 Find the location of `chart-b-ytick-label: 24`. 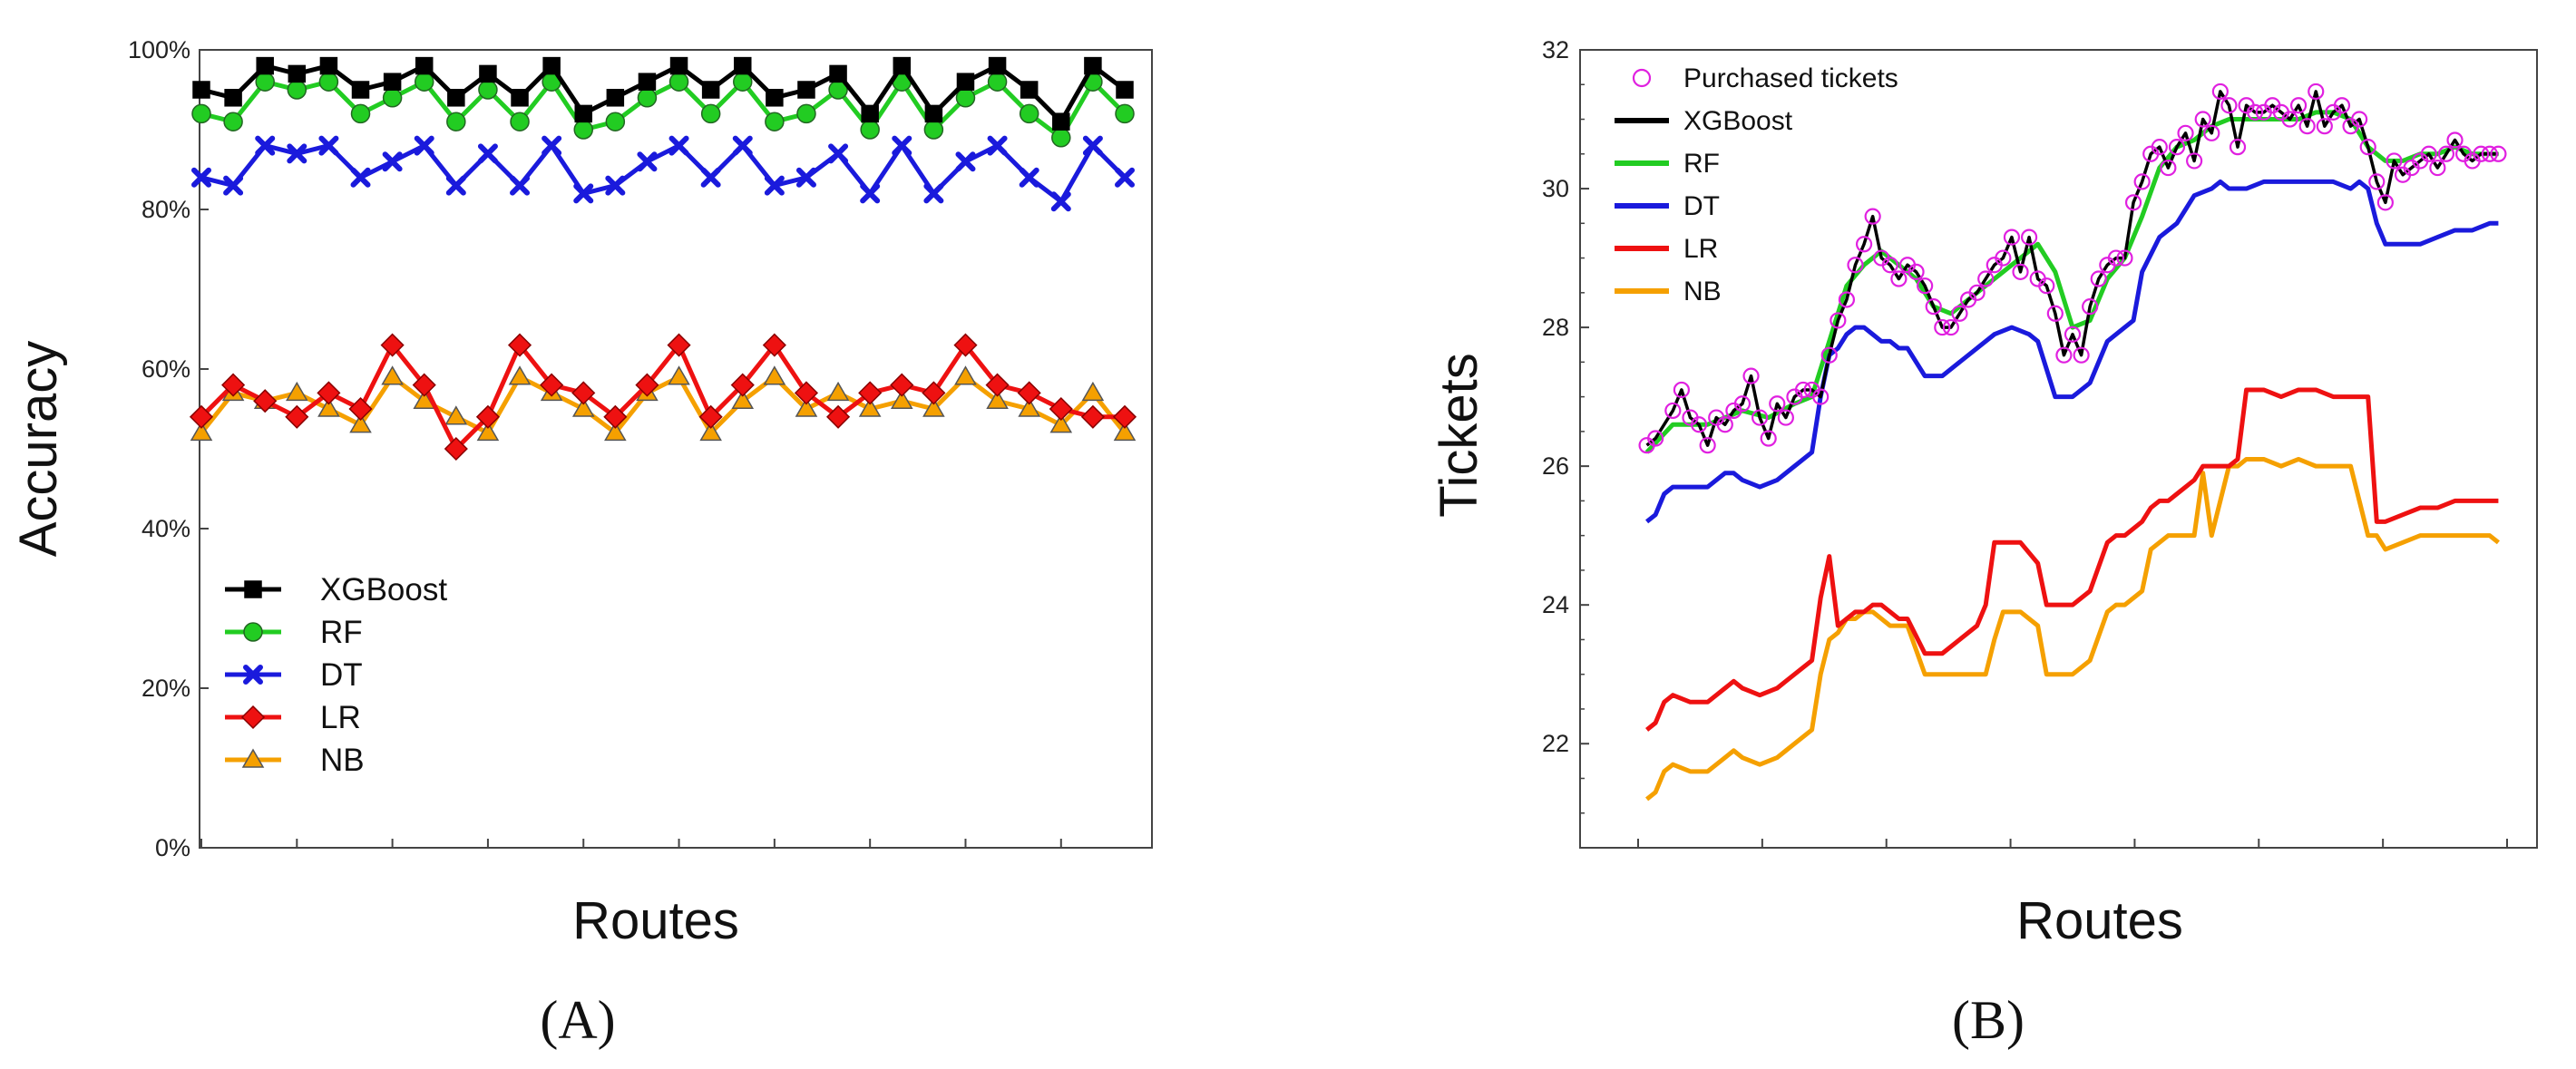

chart-b-ytick-label: 24 is located at coordinates (1555, 604).